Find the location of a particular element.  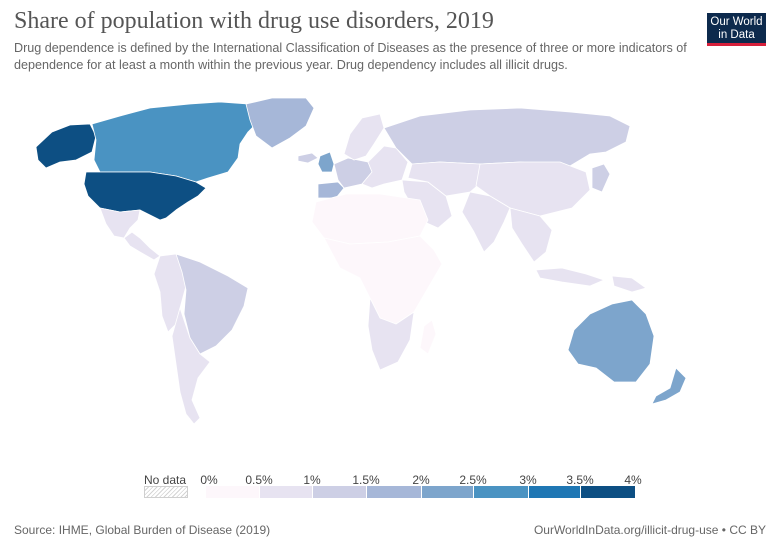

map-region-brazil: Brazil is located at coordinates (212, 304).